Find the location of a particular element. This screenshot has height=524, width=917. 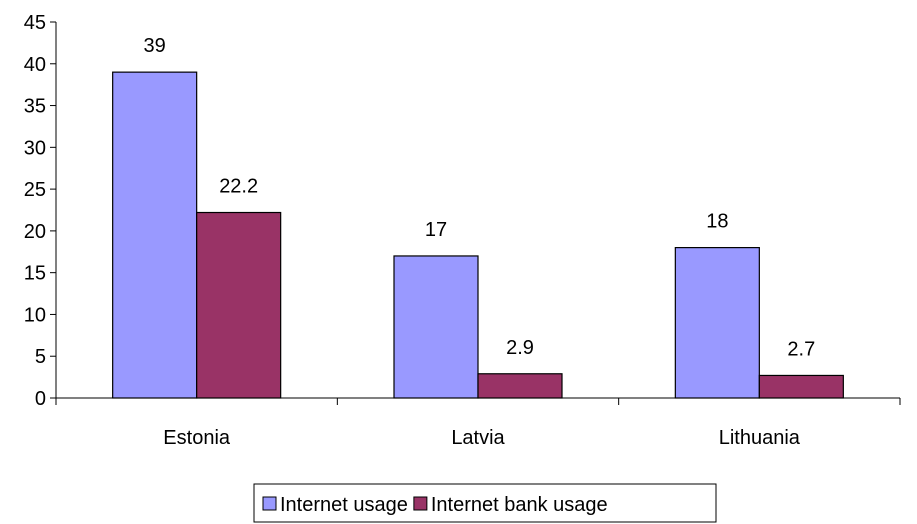

bar-internet-usage-lithuania is located at coordinates (717, 323).